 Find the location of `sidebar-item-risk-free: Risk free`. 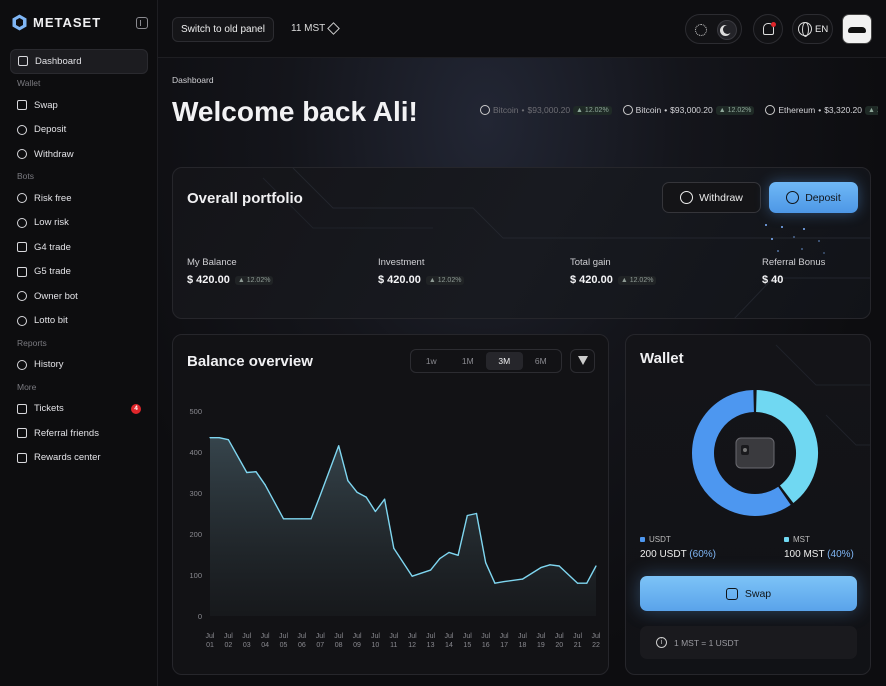

sidebar-item-risk-free: Risk free is located at coordinates (79, 198).